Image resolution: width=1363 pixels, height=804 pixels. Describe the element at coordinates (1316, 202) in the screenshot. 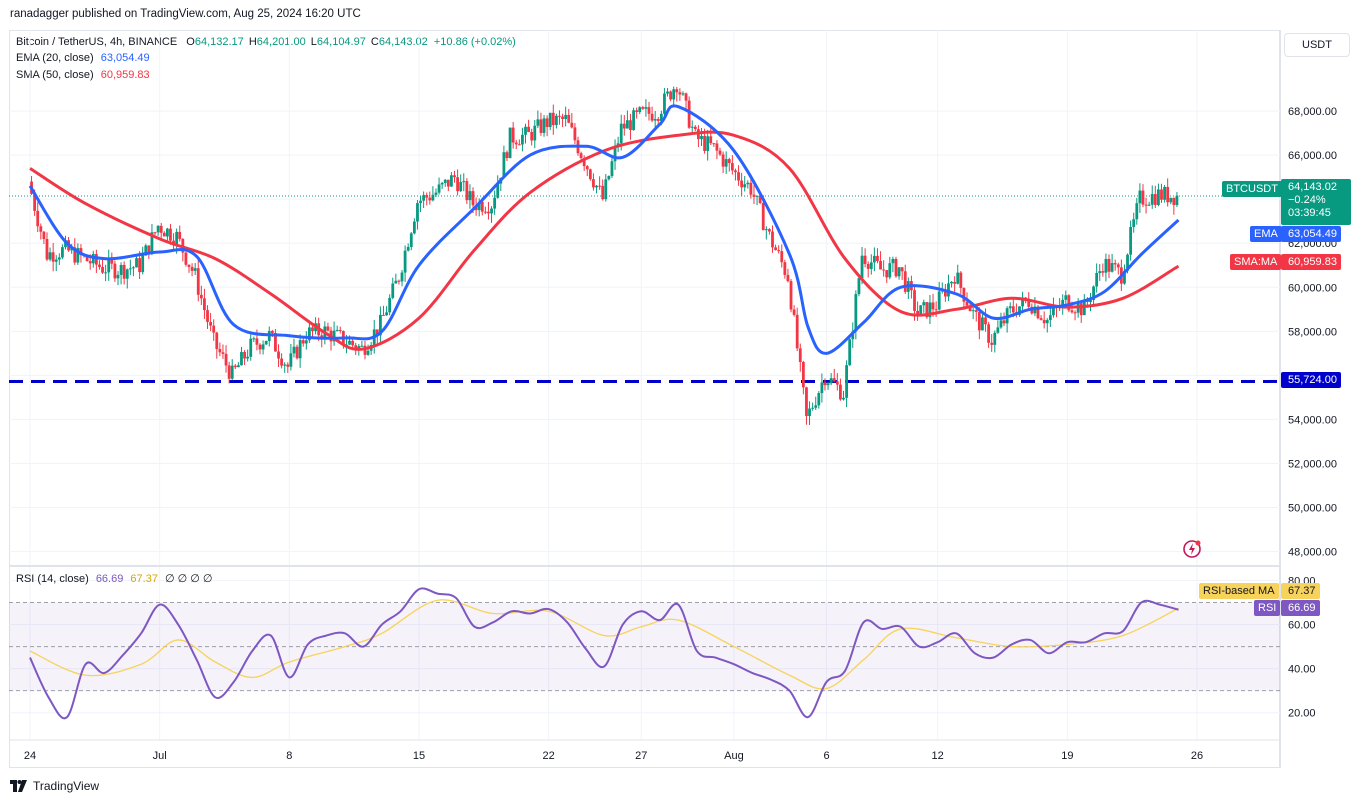

I see `last-price-tag: 64,143.02 −0.24% 03:39:45` at that location.